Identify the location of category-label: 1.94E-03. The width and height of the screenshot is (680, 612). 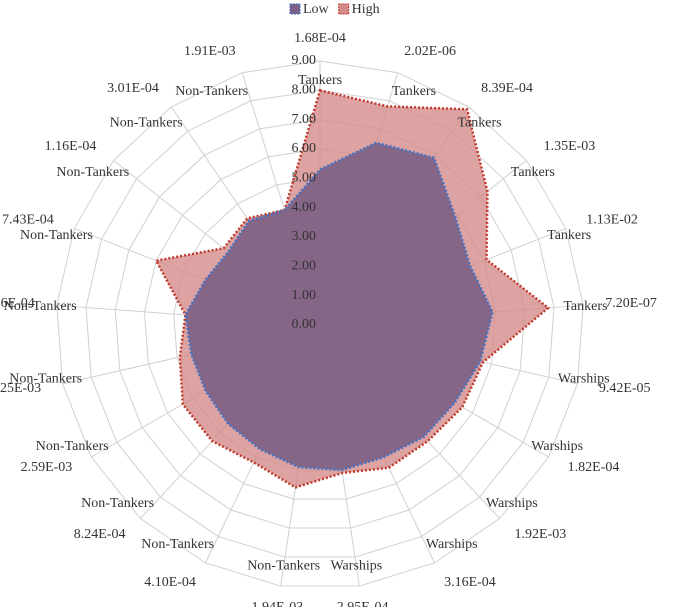
(278, 603).